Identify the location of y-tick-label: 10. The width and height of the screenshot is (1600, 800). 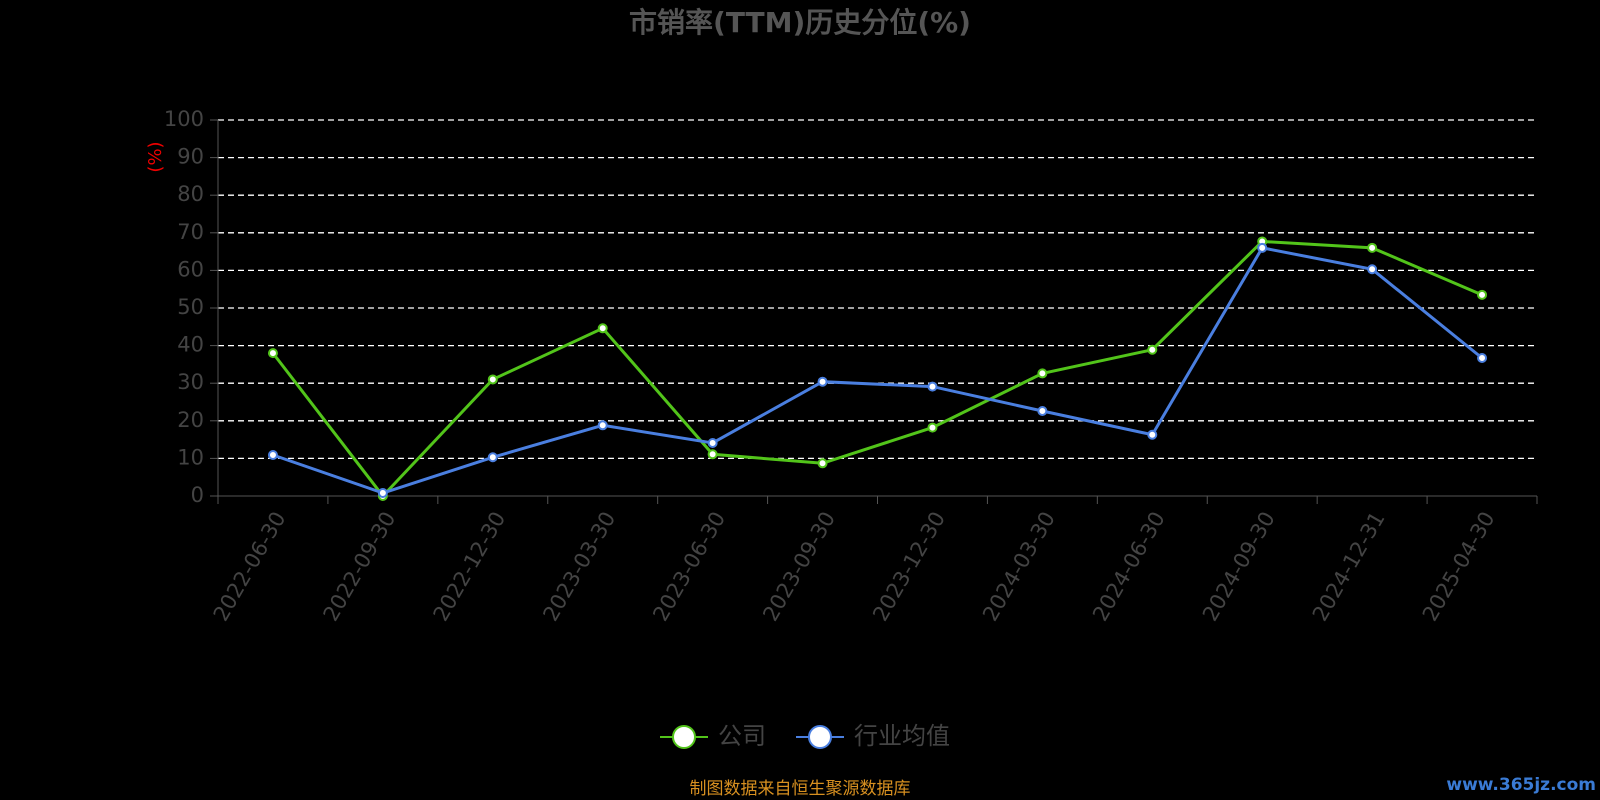
(190, 457).